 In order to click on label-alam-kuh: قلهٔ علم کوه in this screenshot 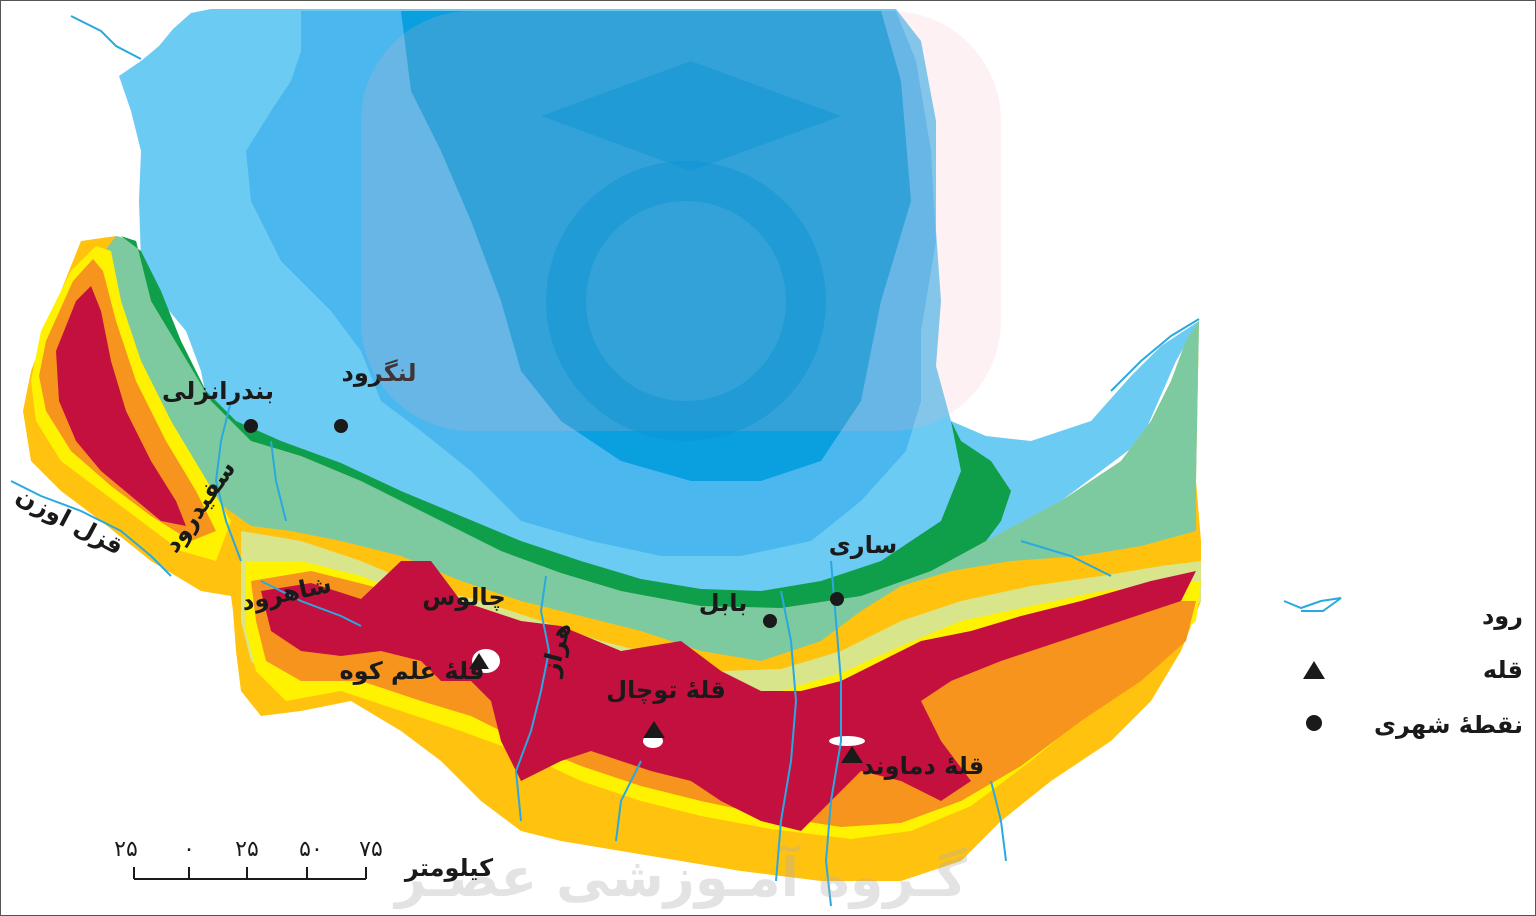, I will do `click(412, 671)`.